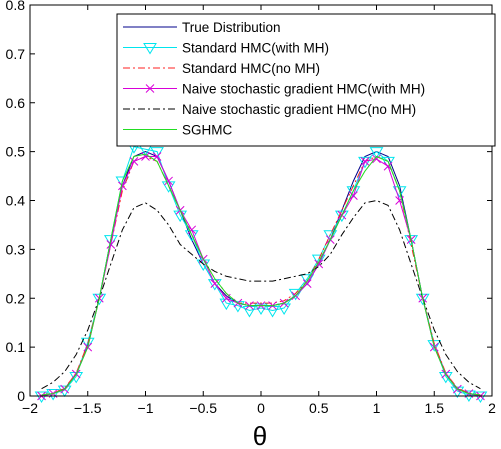  What do you see at coordinates (435, 408) in the screenshot?
I see `x-tick-label: 1.5` at bounding box center [435, 408].